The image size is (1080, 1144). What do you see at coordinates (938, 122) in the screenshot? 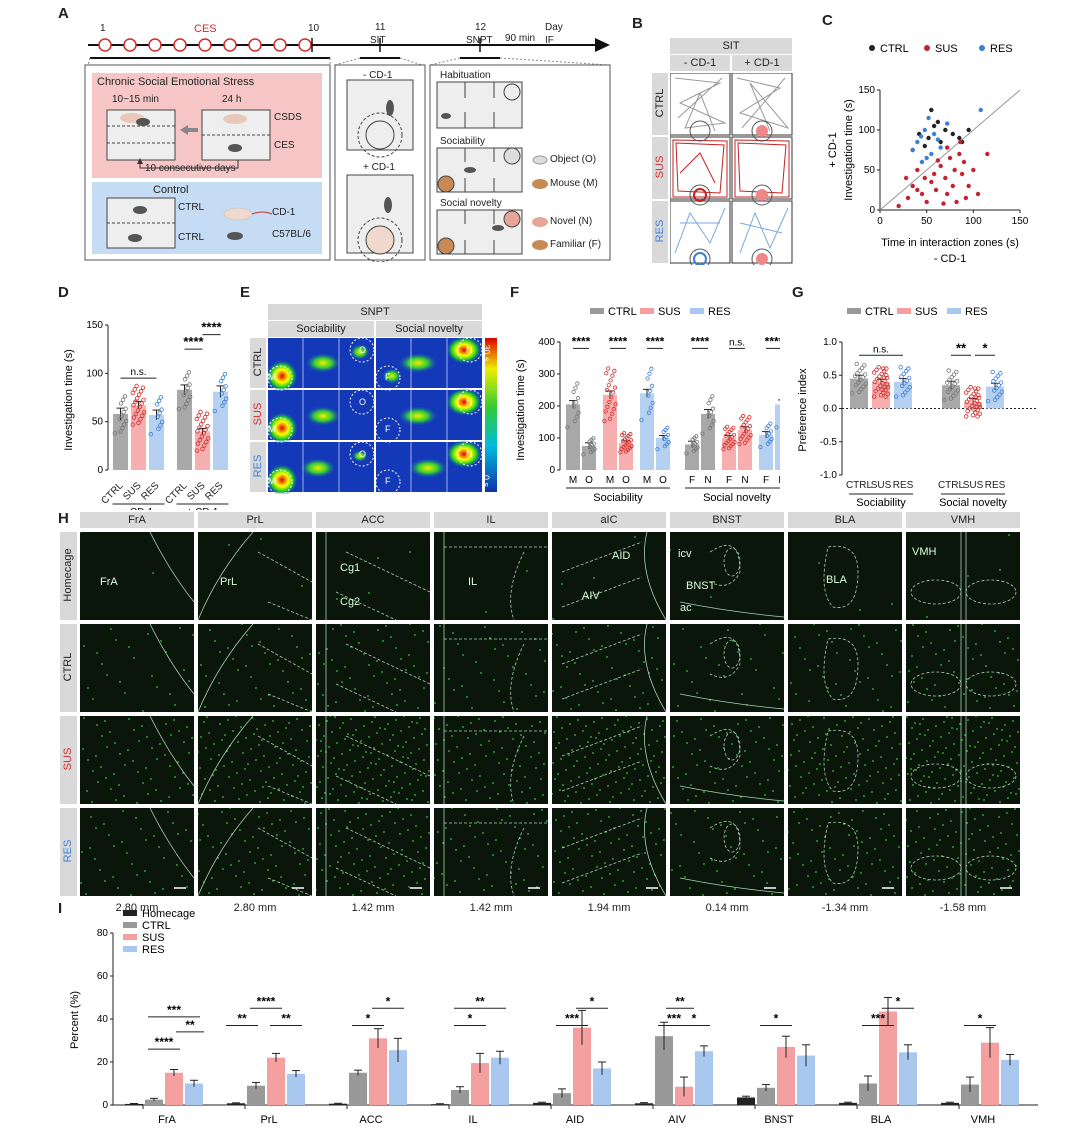
I see `point-ctrl` at bounding box center [938, 122].